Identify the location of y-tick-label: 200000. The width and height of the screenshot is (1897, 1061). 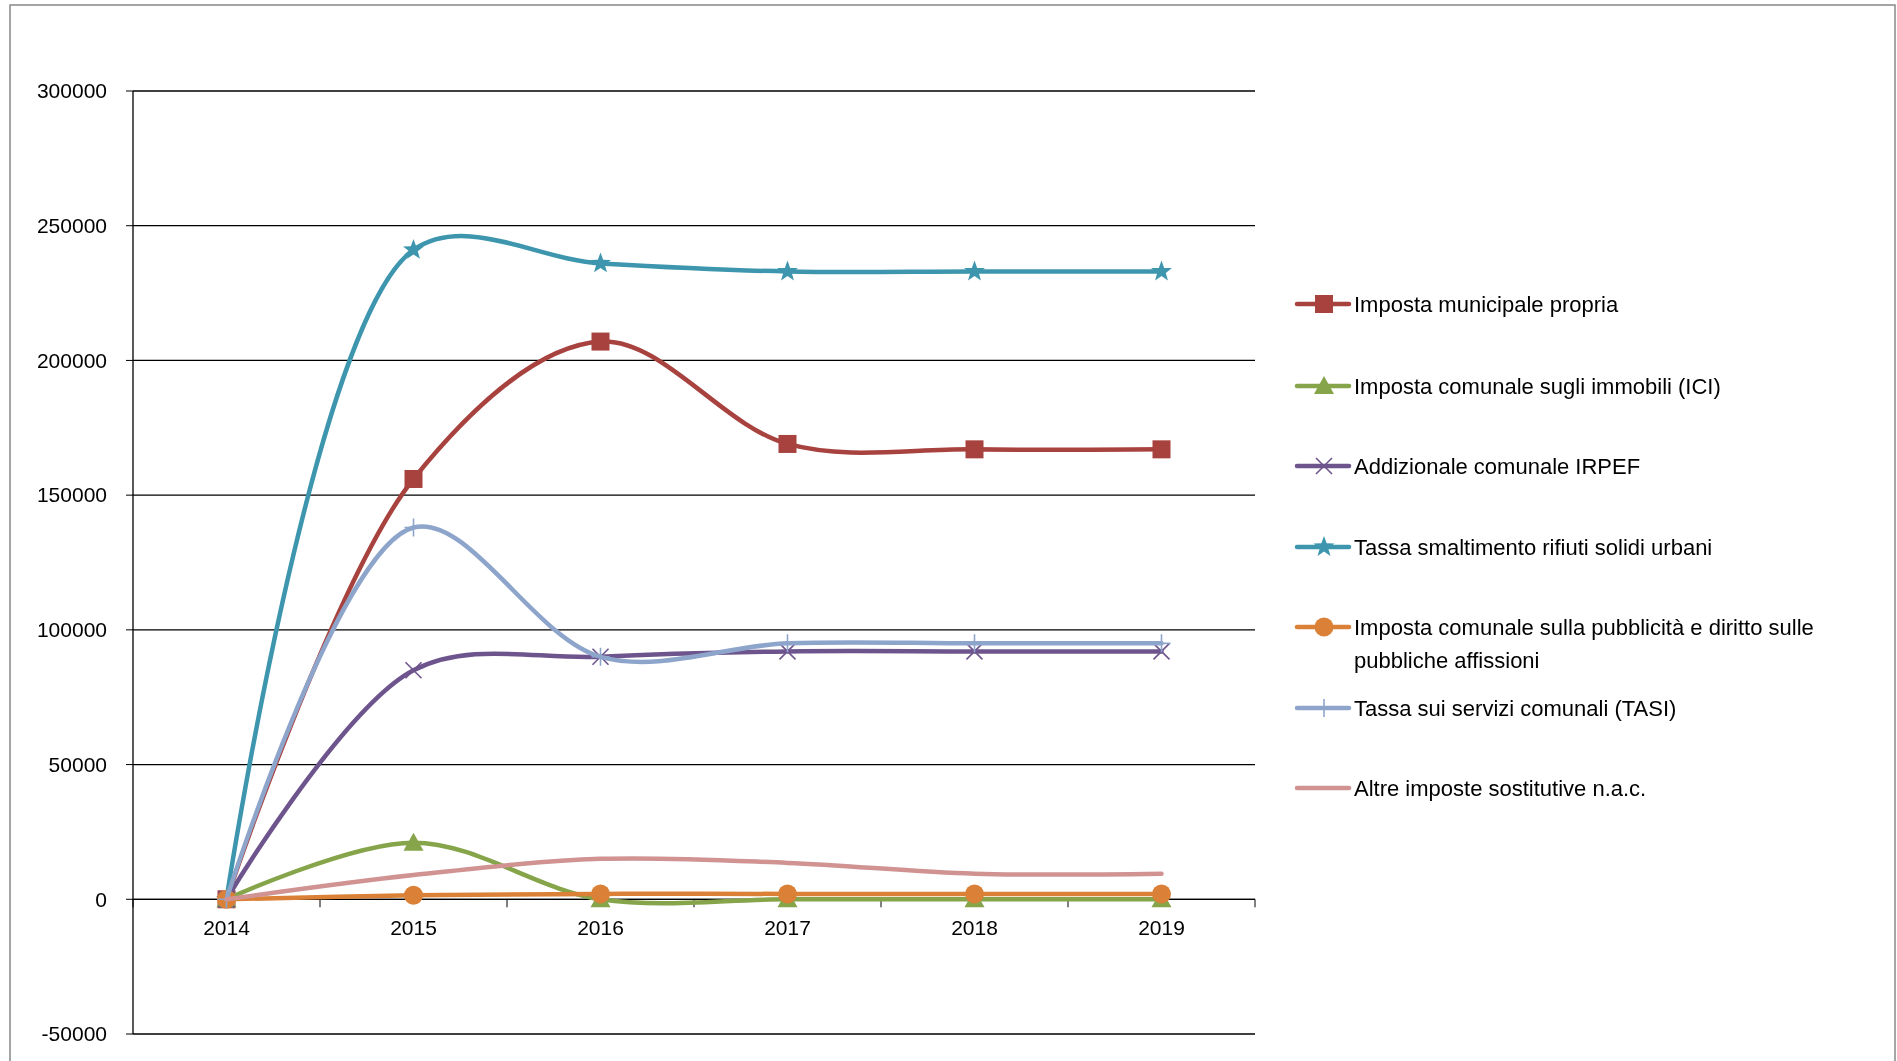
(71, 360).